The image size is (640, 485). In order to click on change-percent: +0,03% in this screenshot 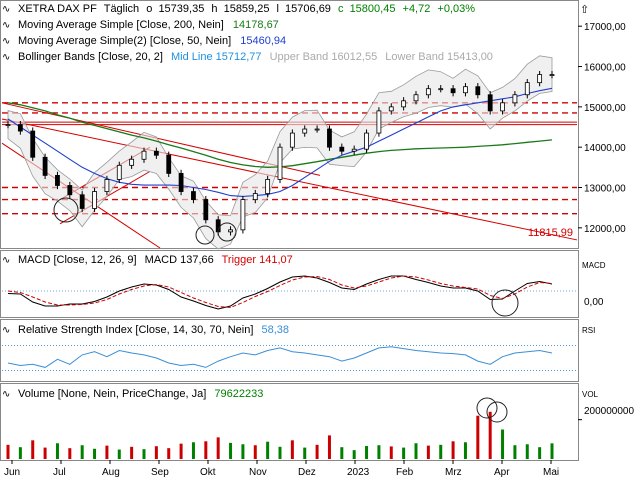, I will do `click(456, 9)`.